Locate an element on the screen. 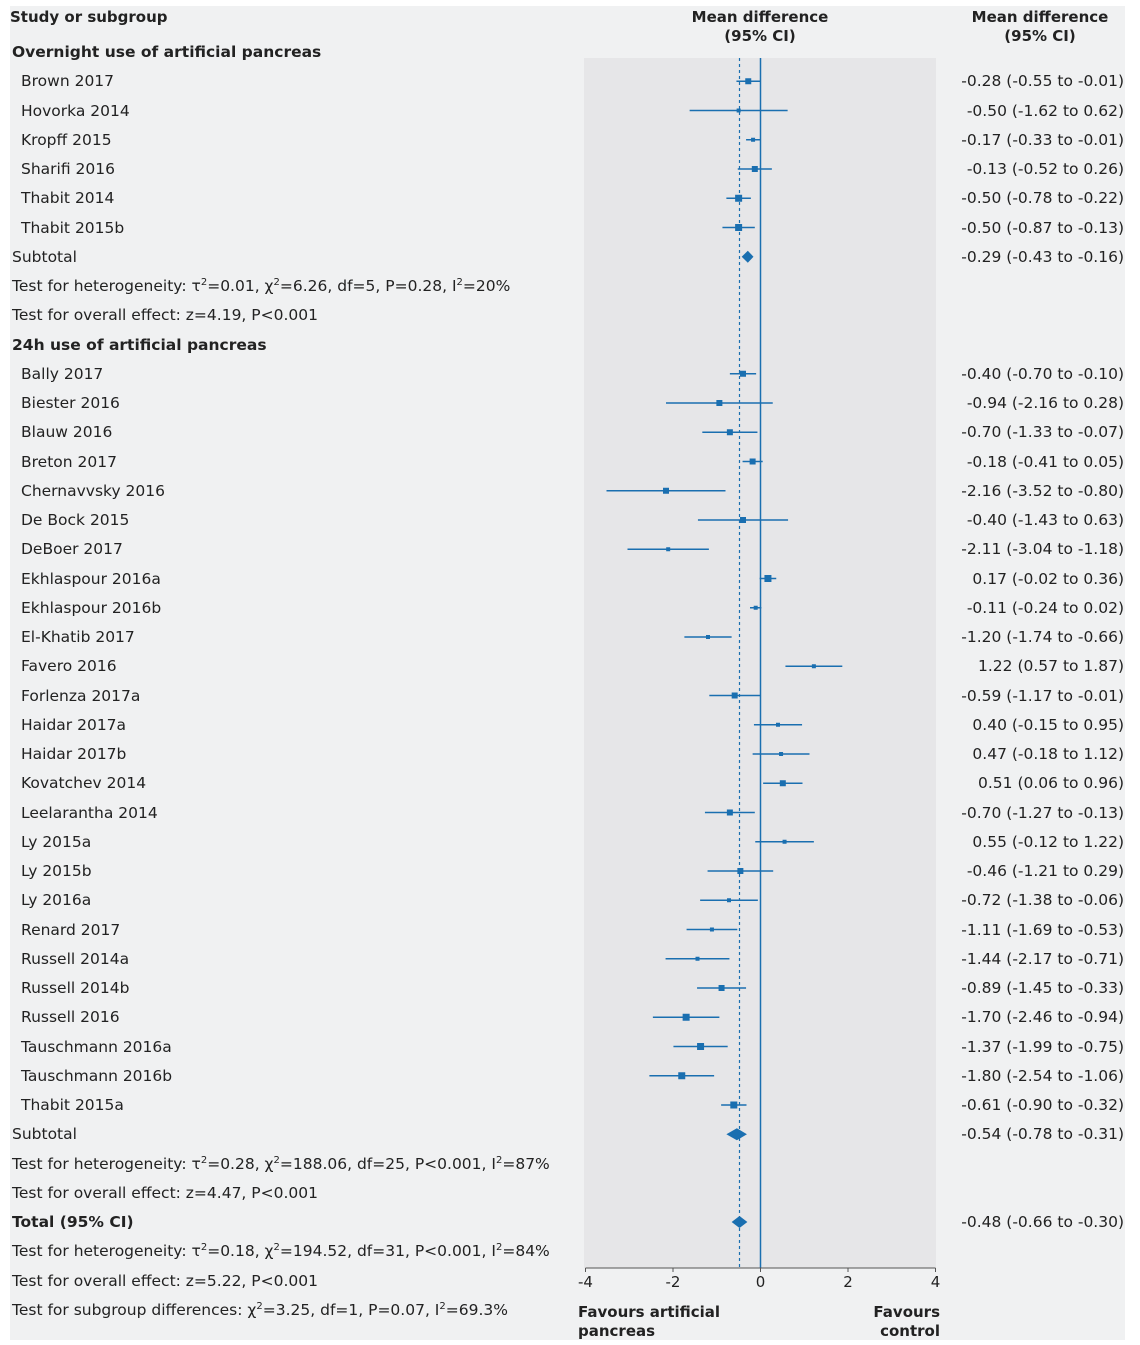 The width and height of the screenshot is (1140, 1345). x-tick-label: 4 is located at coordinates (935, 1282).